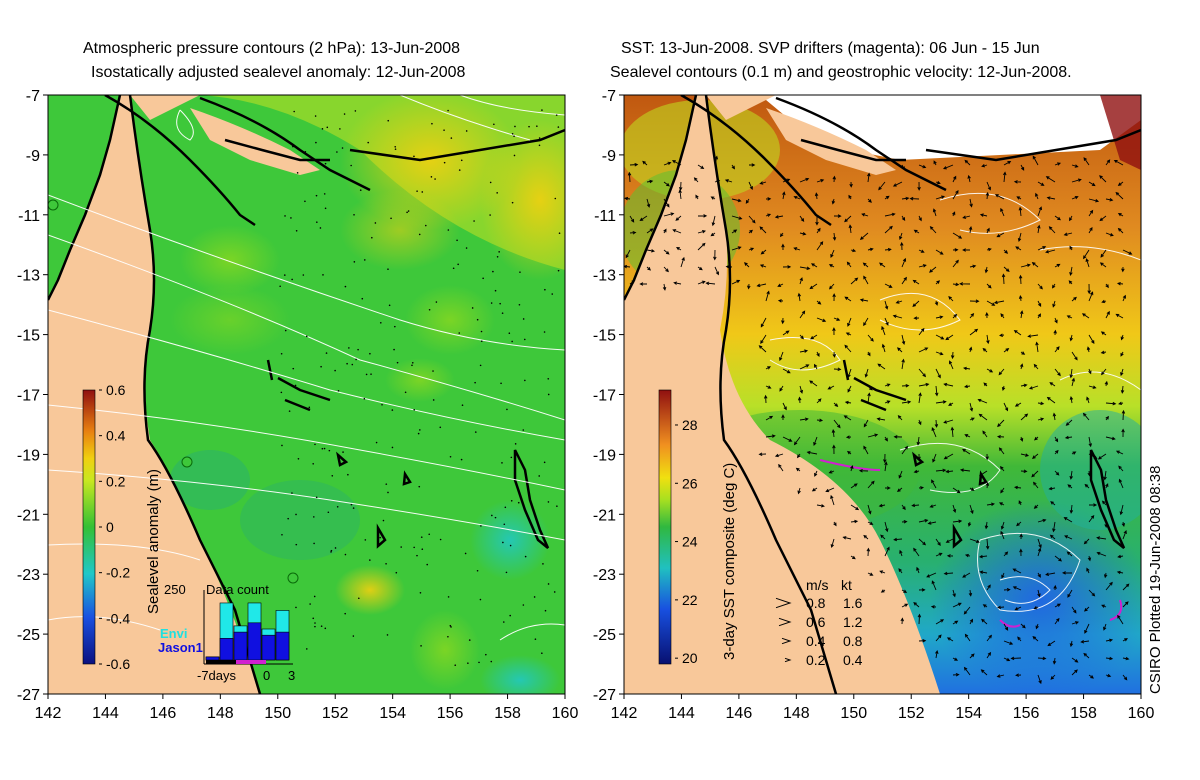 The image size is (1200, 780). I want to click on right-lon-tick-label: 144, so click(681, 713).